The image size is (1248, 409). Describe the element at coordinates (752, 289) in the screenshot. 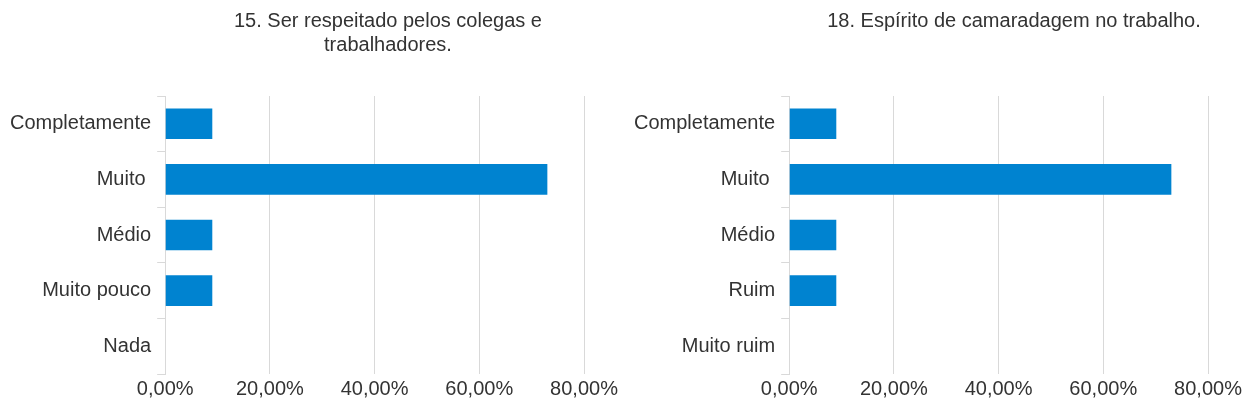

I see `y-tick-label: Ruim` at that location.